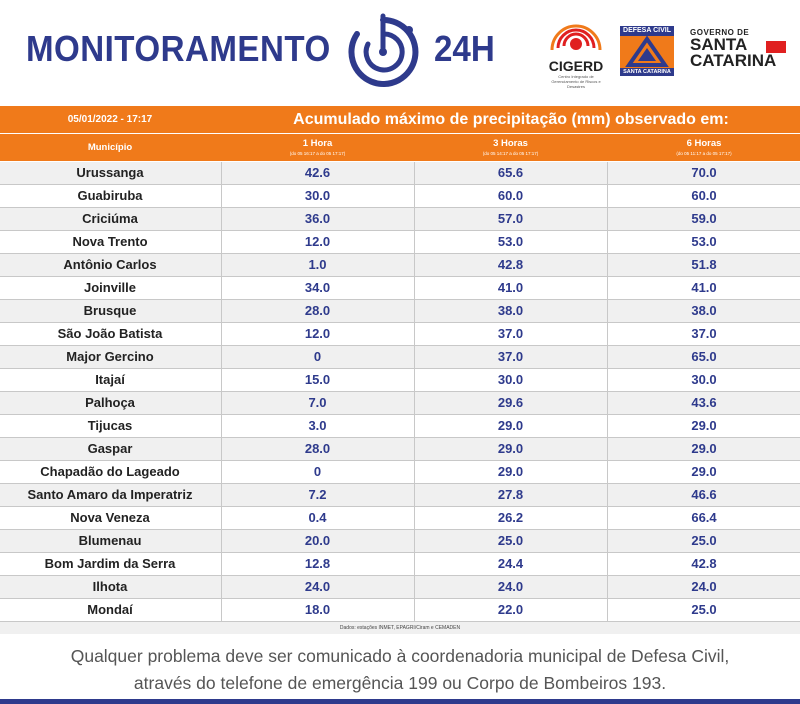 Image resolution: width=800 pixels, height=704 pixels. What do you see at coordinates (510, 586) in the screenshot?
I see `precipitation-h3-cell: 24.0` at bounding box center [510, 586].